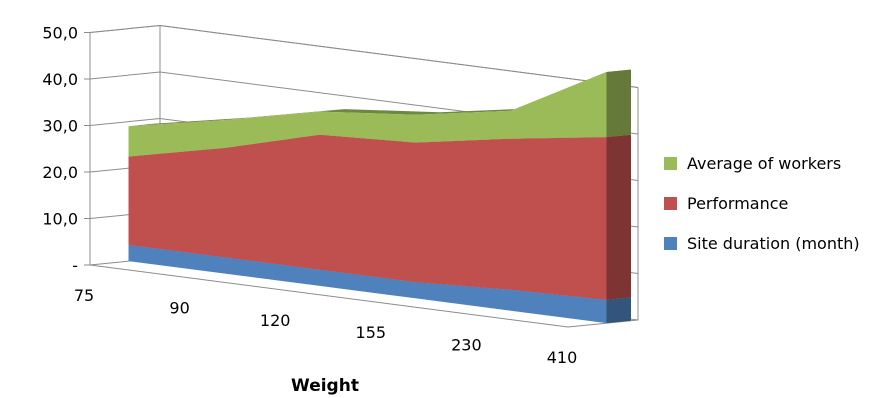 The width and height of the screenshot is (879, 398). What do you see at coordinates (60, 79) in the screenshot?
I see `y-tick-label: 40,0` at bounding box center [60, 79].